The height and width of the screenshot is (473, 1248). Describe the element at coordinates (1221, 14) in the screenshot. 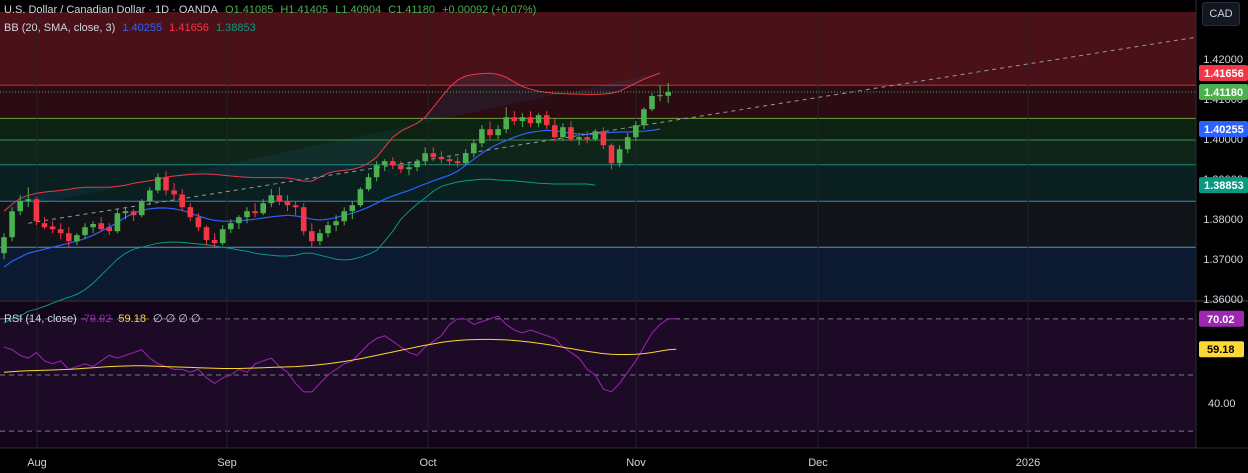

I see `currency-button: CAD` at that location.